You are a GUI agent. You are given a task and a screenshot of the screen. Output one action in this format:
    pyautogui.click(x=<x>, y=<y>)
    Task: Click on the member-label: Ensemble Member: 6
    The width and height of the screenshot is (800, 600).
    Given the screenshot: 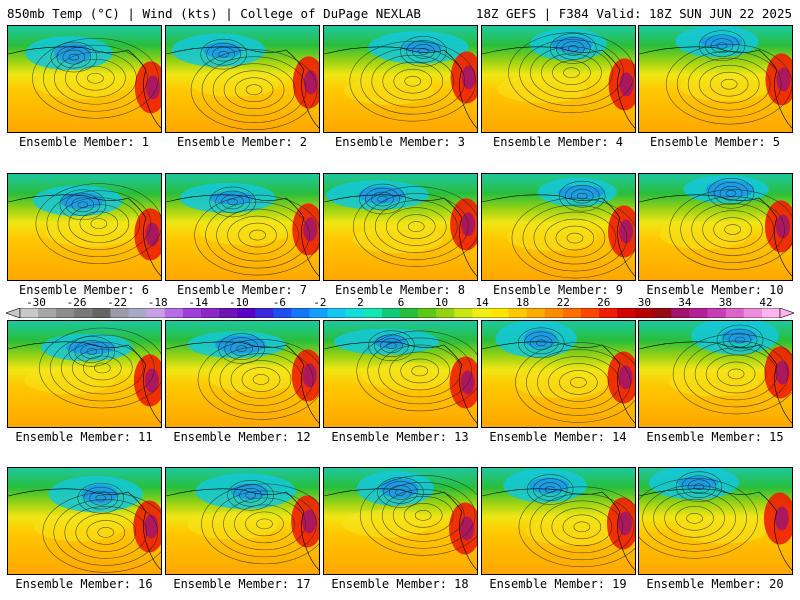 What is the action you would take?
    pyautogui.click(x=84, y=290)
    